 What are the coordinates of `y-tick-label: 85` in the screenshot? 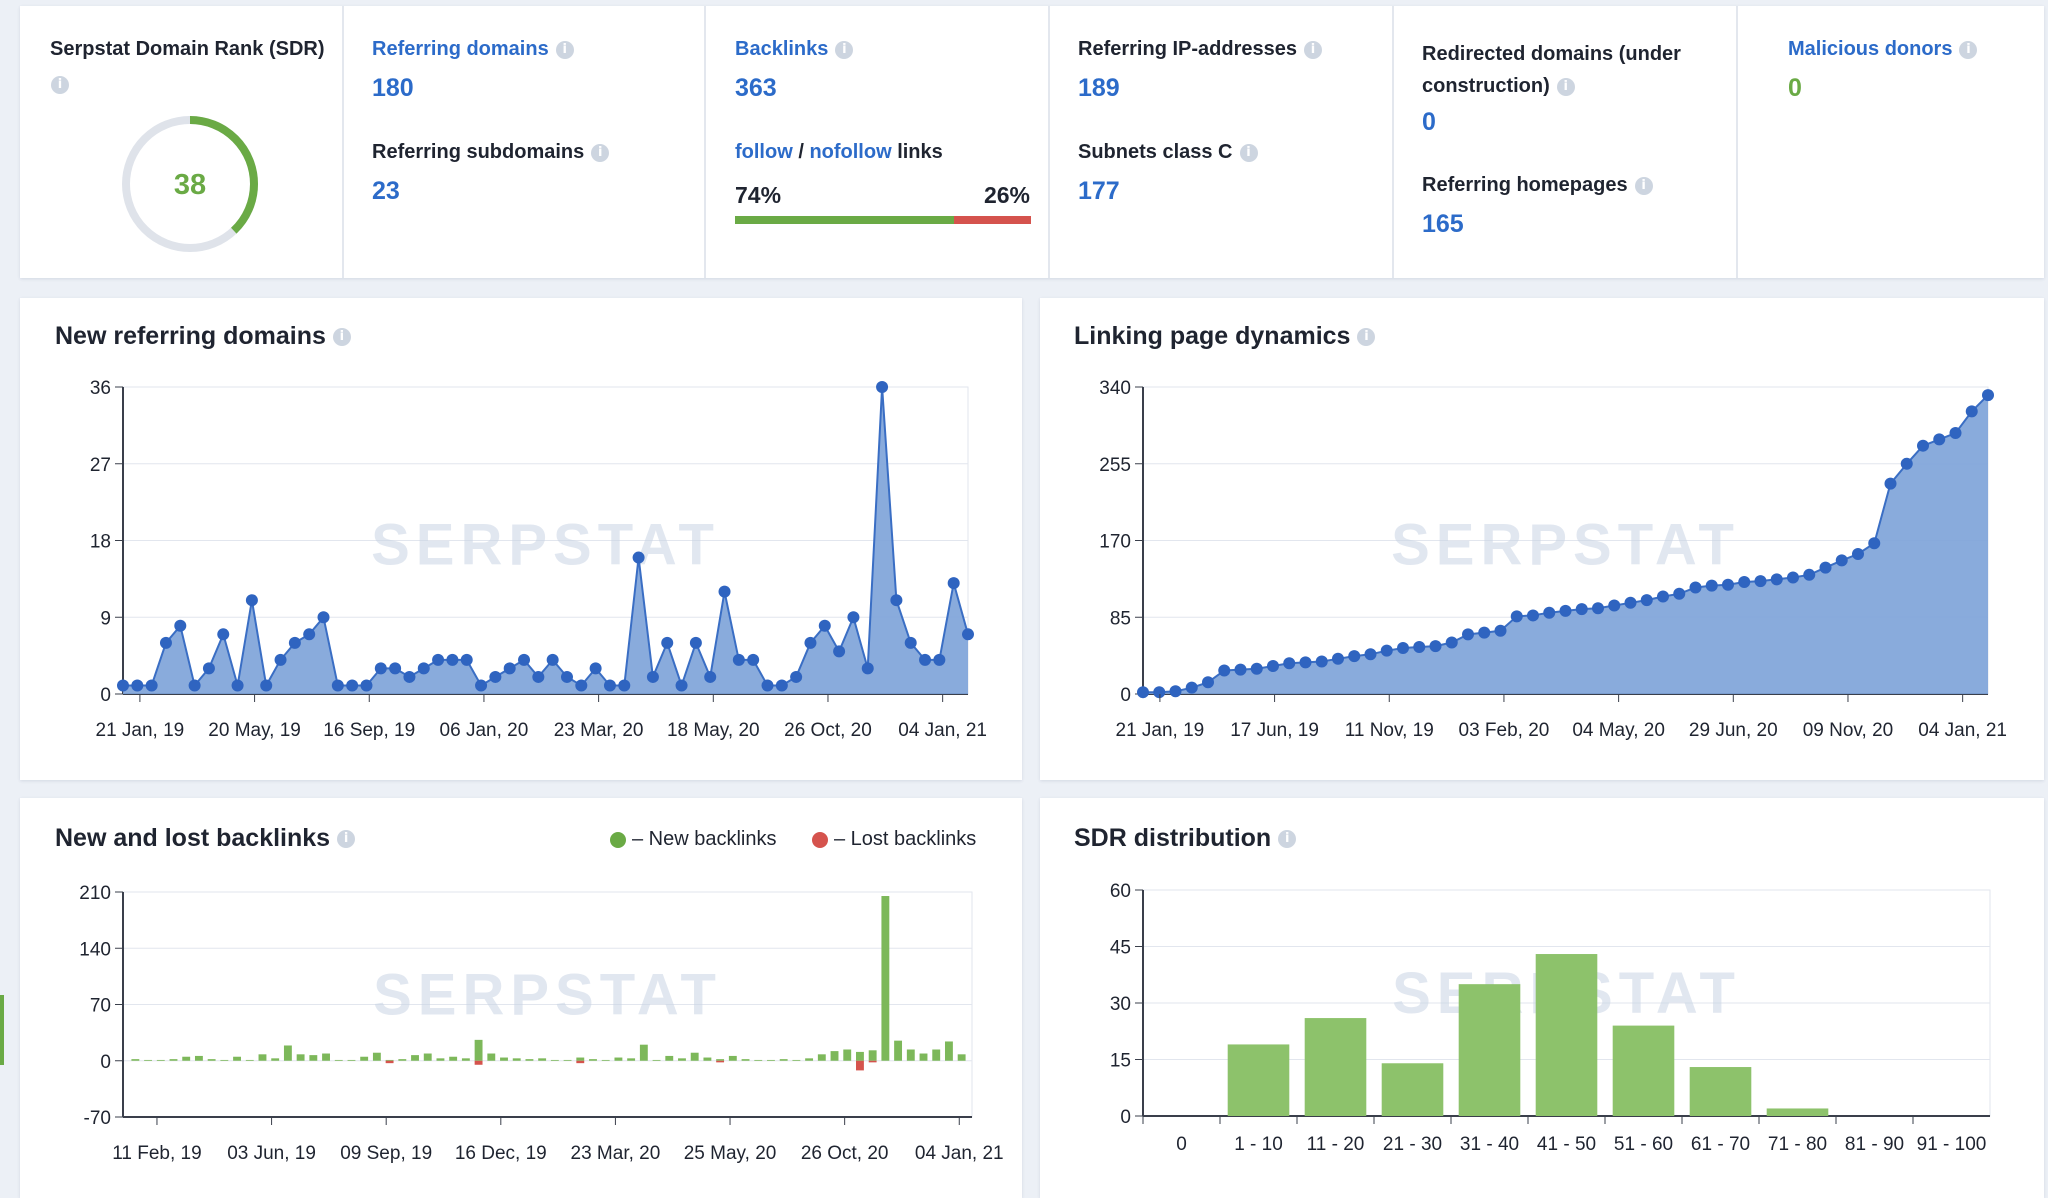 It's located at (1120, 618).